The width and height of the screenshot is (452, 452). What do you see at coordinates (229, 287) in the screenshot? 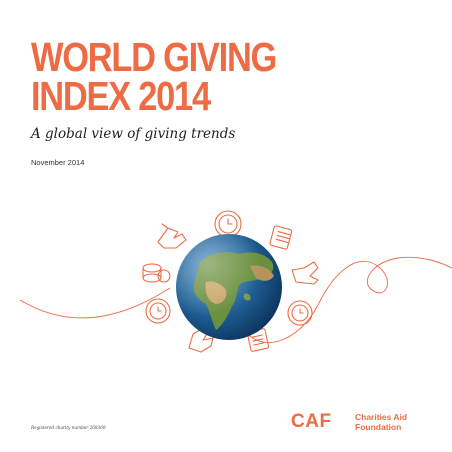
I see `earth-globe` at bounding box center [229, 287].